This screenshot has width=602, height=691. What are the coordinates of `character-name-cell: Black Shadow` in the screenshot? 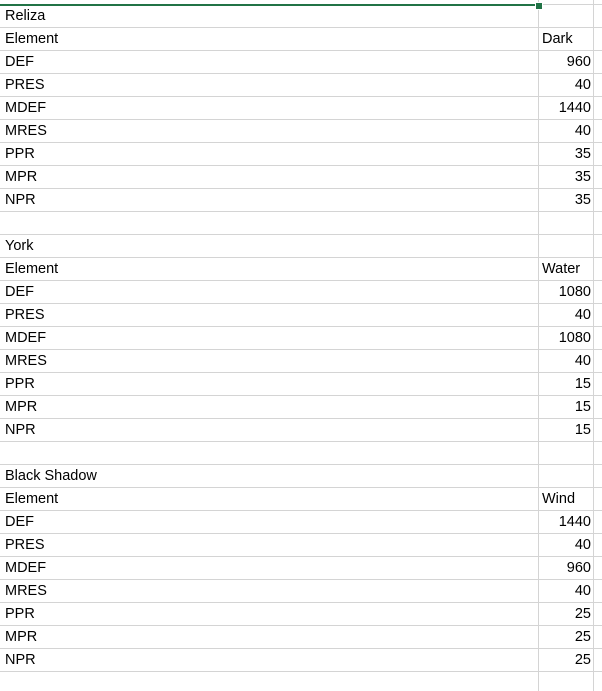 It's located at (51, 476).